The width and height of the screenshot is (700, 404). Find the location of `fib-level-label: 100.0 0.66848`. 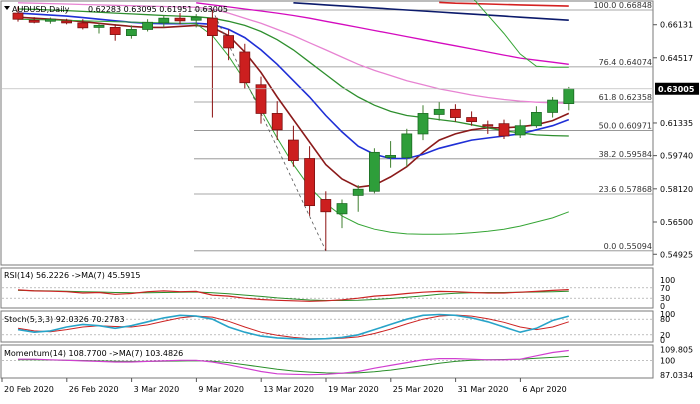

fib-level-label: 100.0 0.66848 is located at coordinates (622, 5).